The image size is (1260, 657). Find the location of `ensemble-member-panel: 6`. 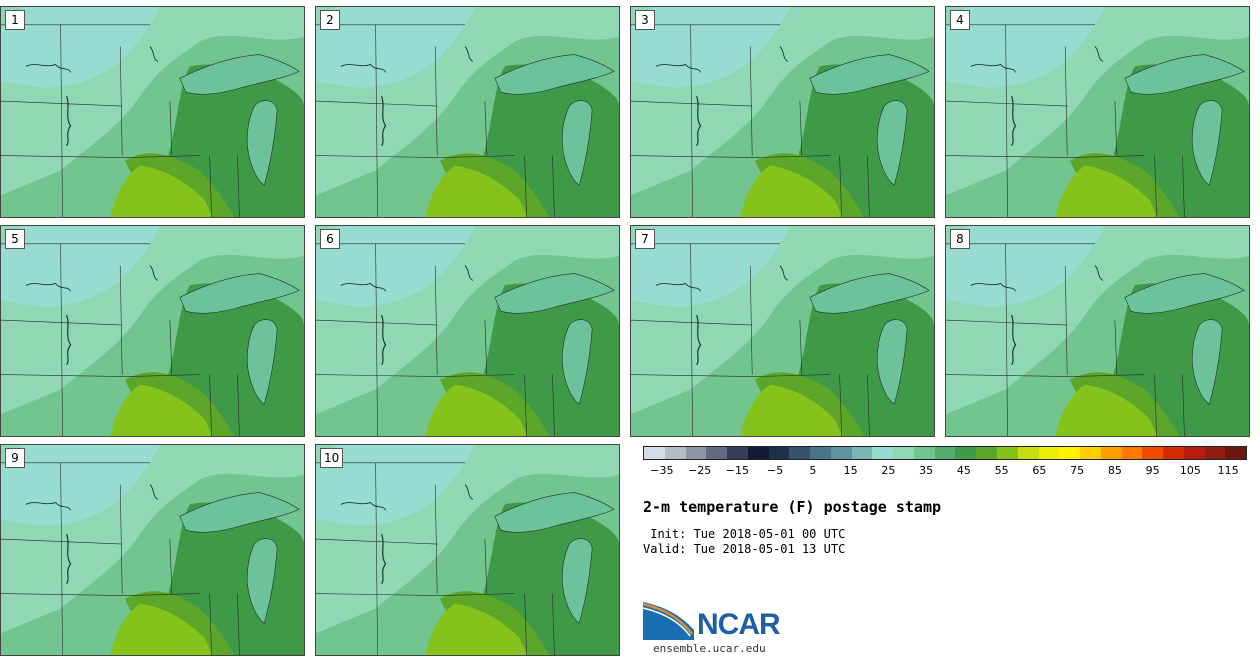

ensemble-member-panel: 6 is located at coordinates (467, 331).